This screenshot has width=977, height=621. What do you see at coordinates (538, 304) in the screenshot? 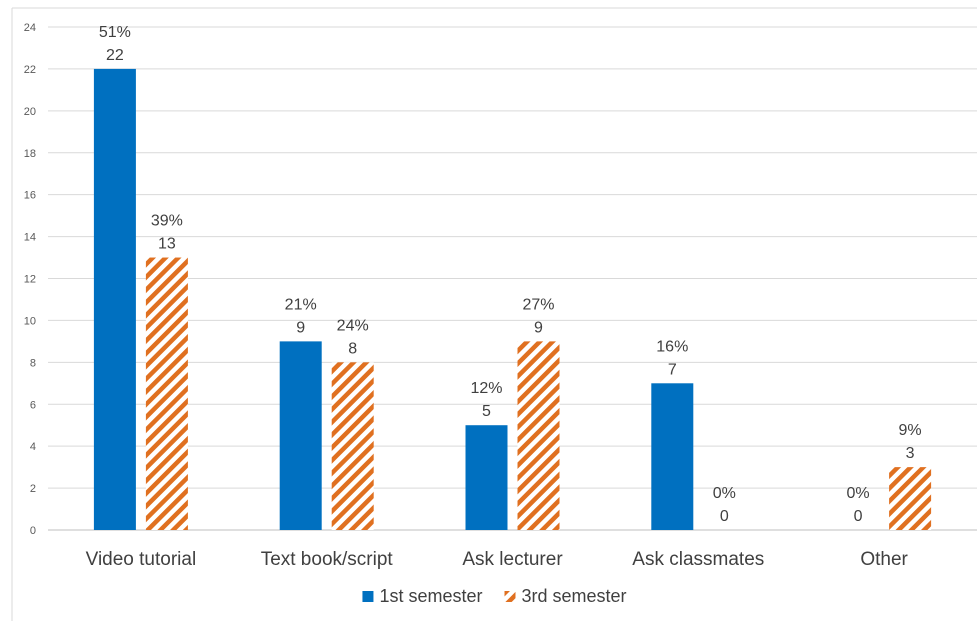
I see `data-label-percent: 27%` at bounding box center [538, 304].